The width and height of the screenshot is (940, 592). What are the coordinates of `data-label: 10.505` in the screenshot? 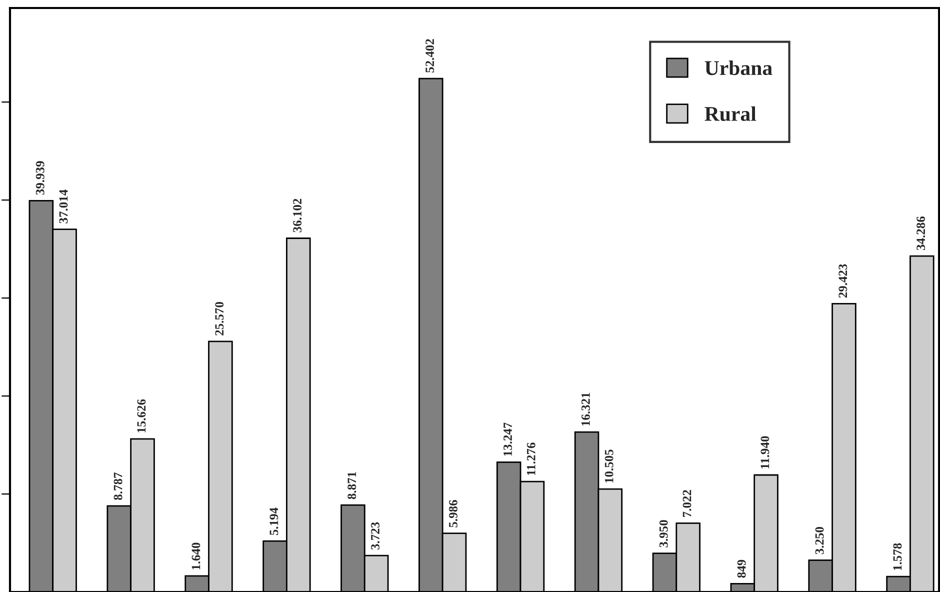 It's located at (609, 466).